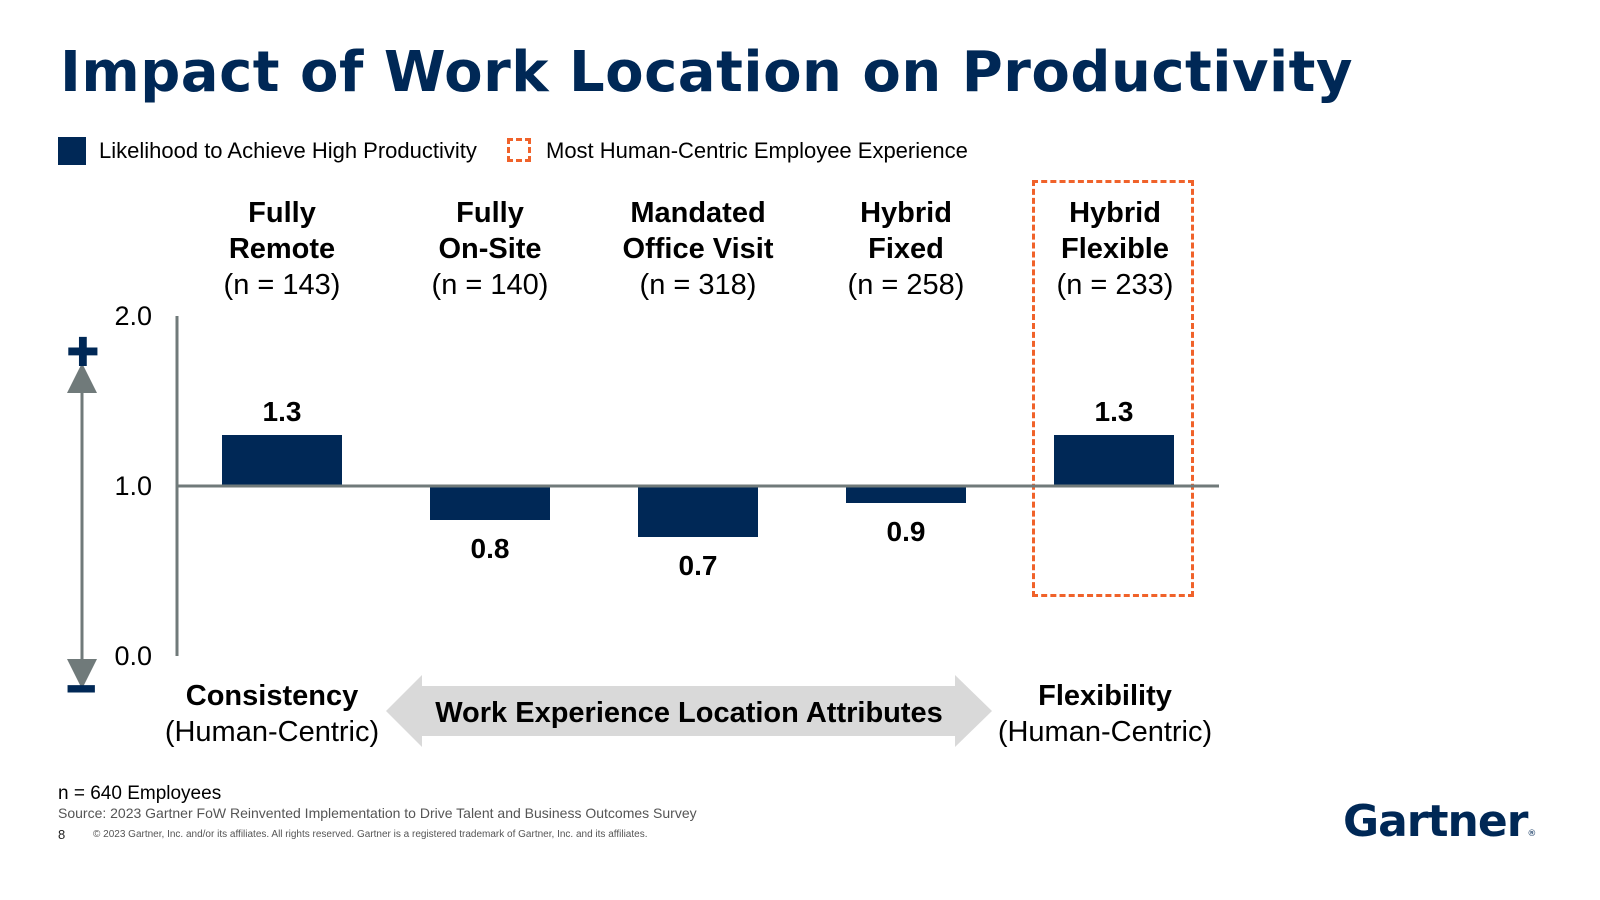 The width and height of the screenshot is (1600, 900). Describe the element at coordinates (698, 565) in the screenshot. I see `value-label: 0.7` at that location.